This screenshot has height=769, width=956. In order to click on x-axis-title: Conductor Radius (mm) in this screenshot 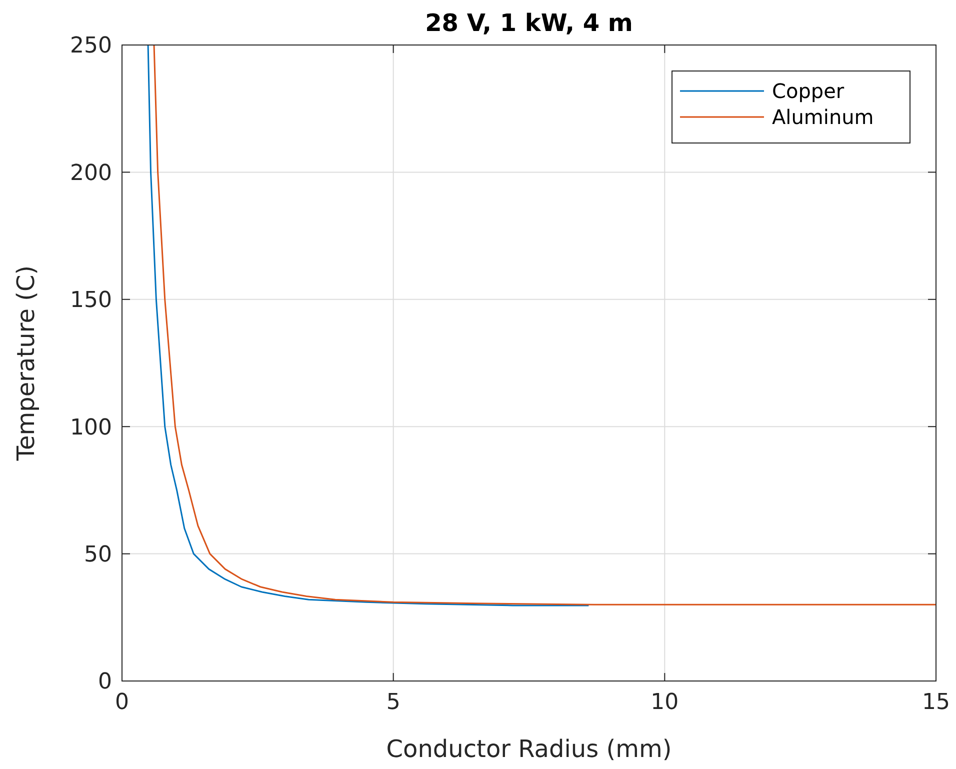, I will do `click(529, 749)`.